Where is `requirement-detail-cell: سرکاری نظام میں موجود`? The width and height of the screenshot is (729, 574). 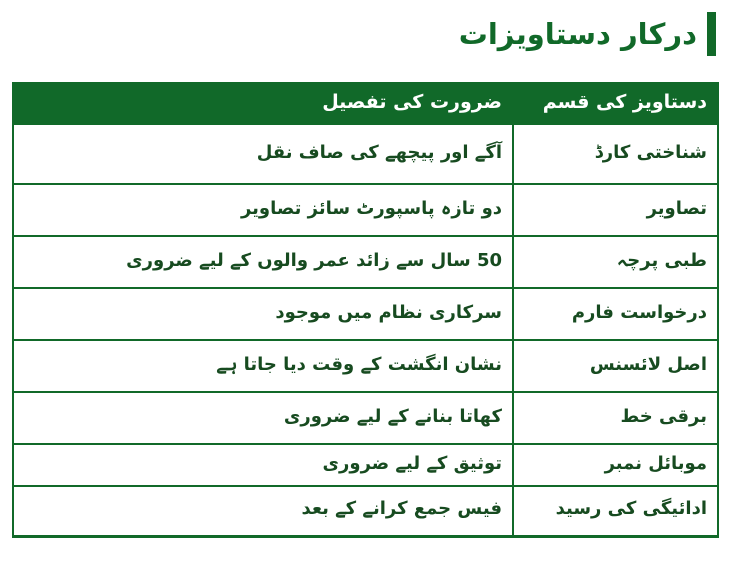 requirement-detail-cell: سرکاری نظام میں موجود is located at coordinates (263, 314).